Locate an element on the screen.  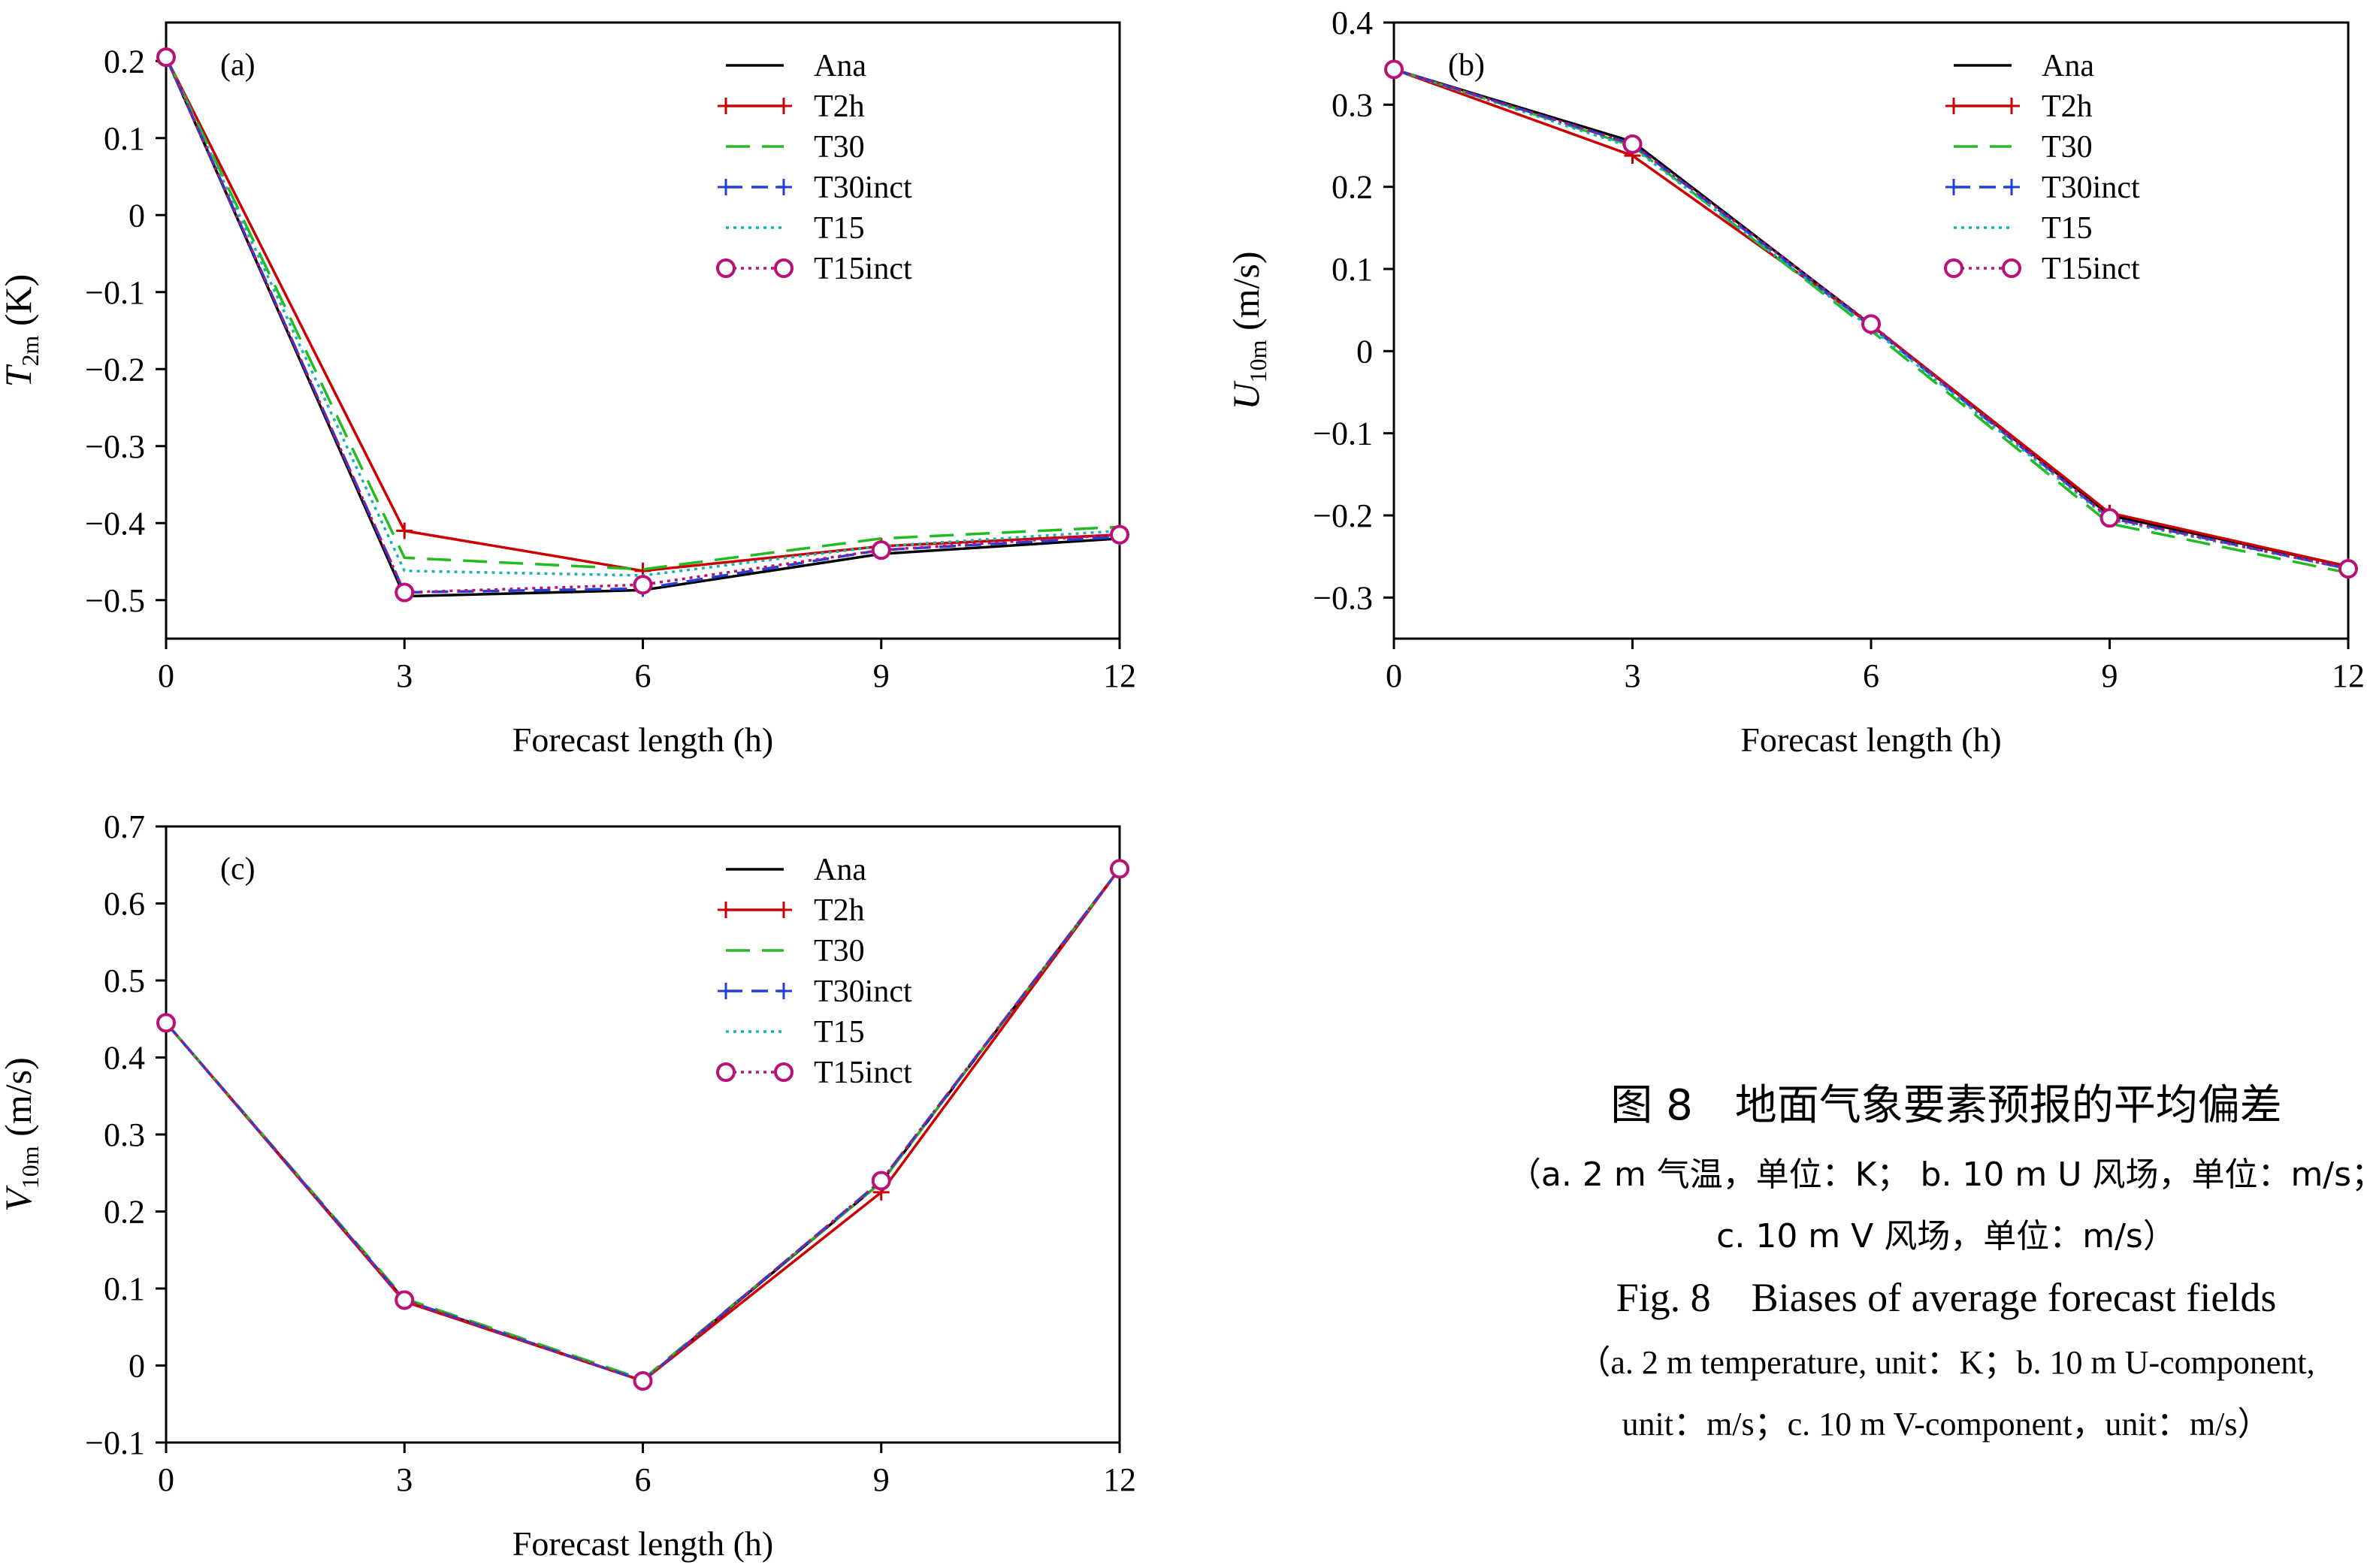
caption-zh-line2: c. 10 m V 风场，单位：m/s） is located at coordinates (1946, 1236).